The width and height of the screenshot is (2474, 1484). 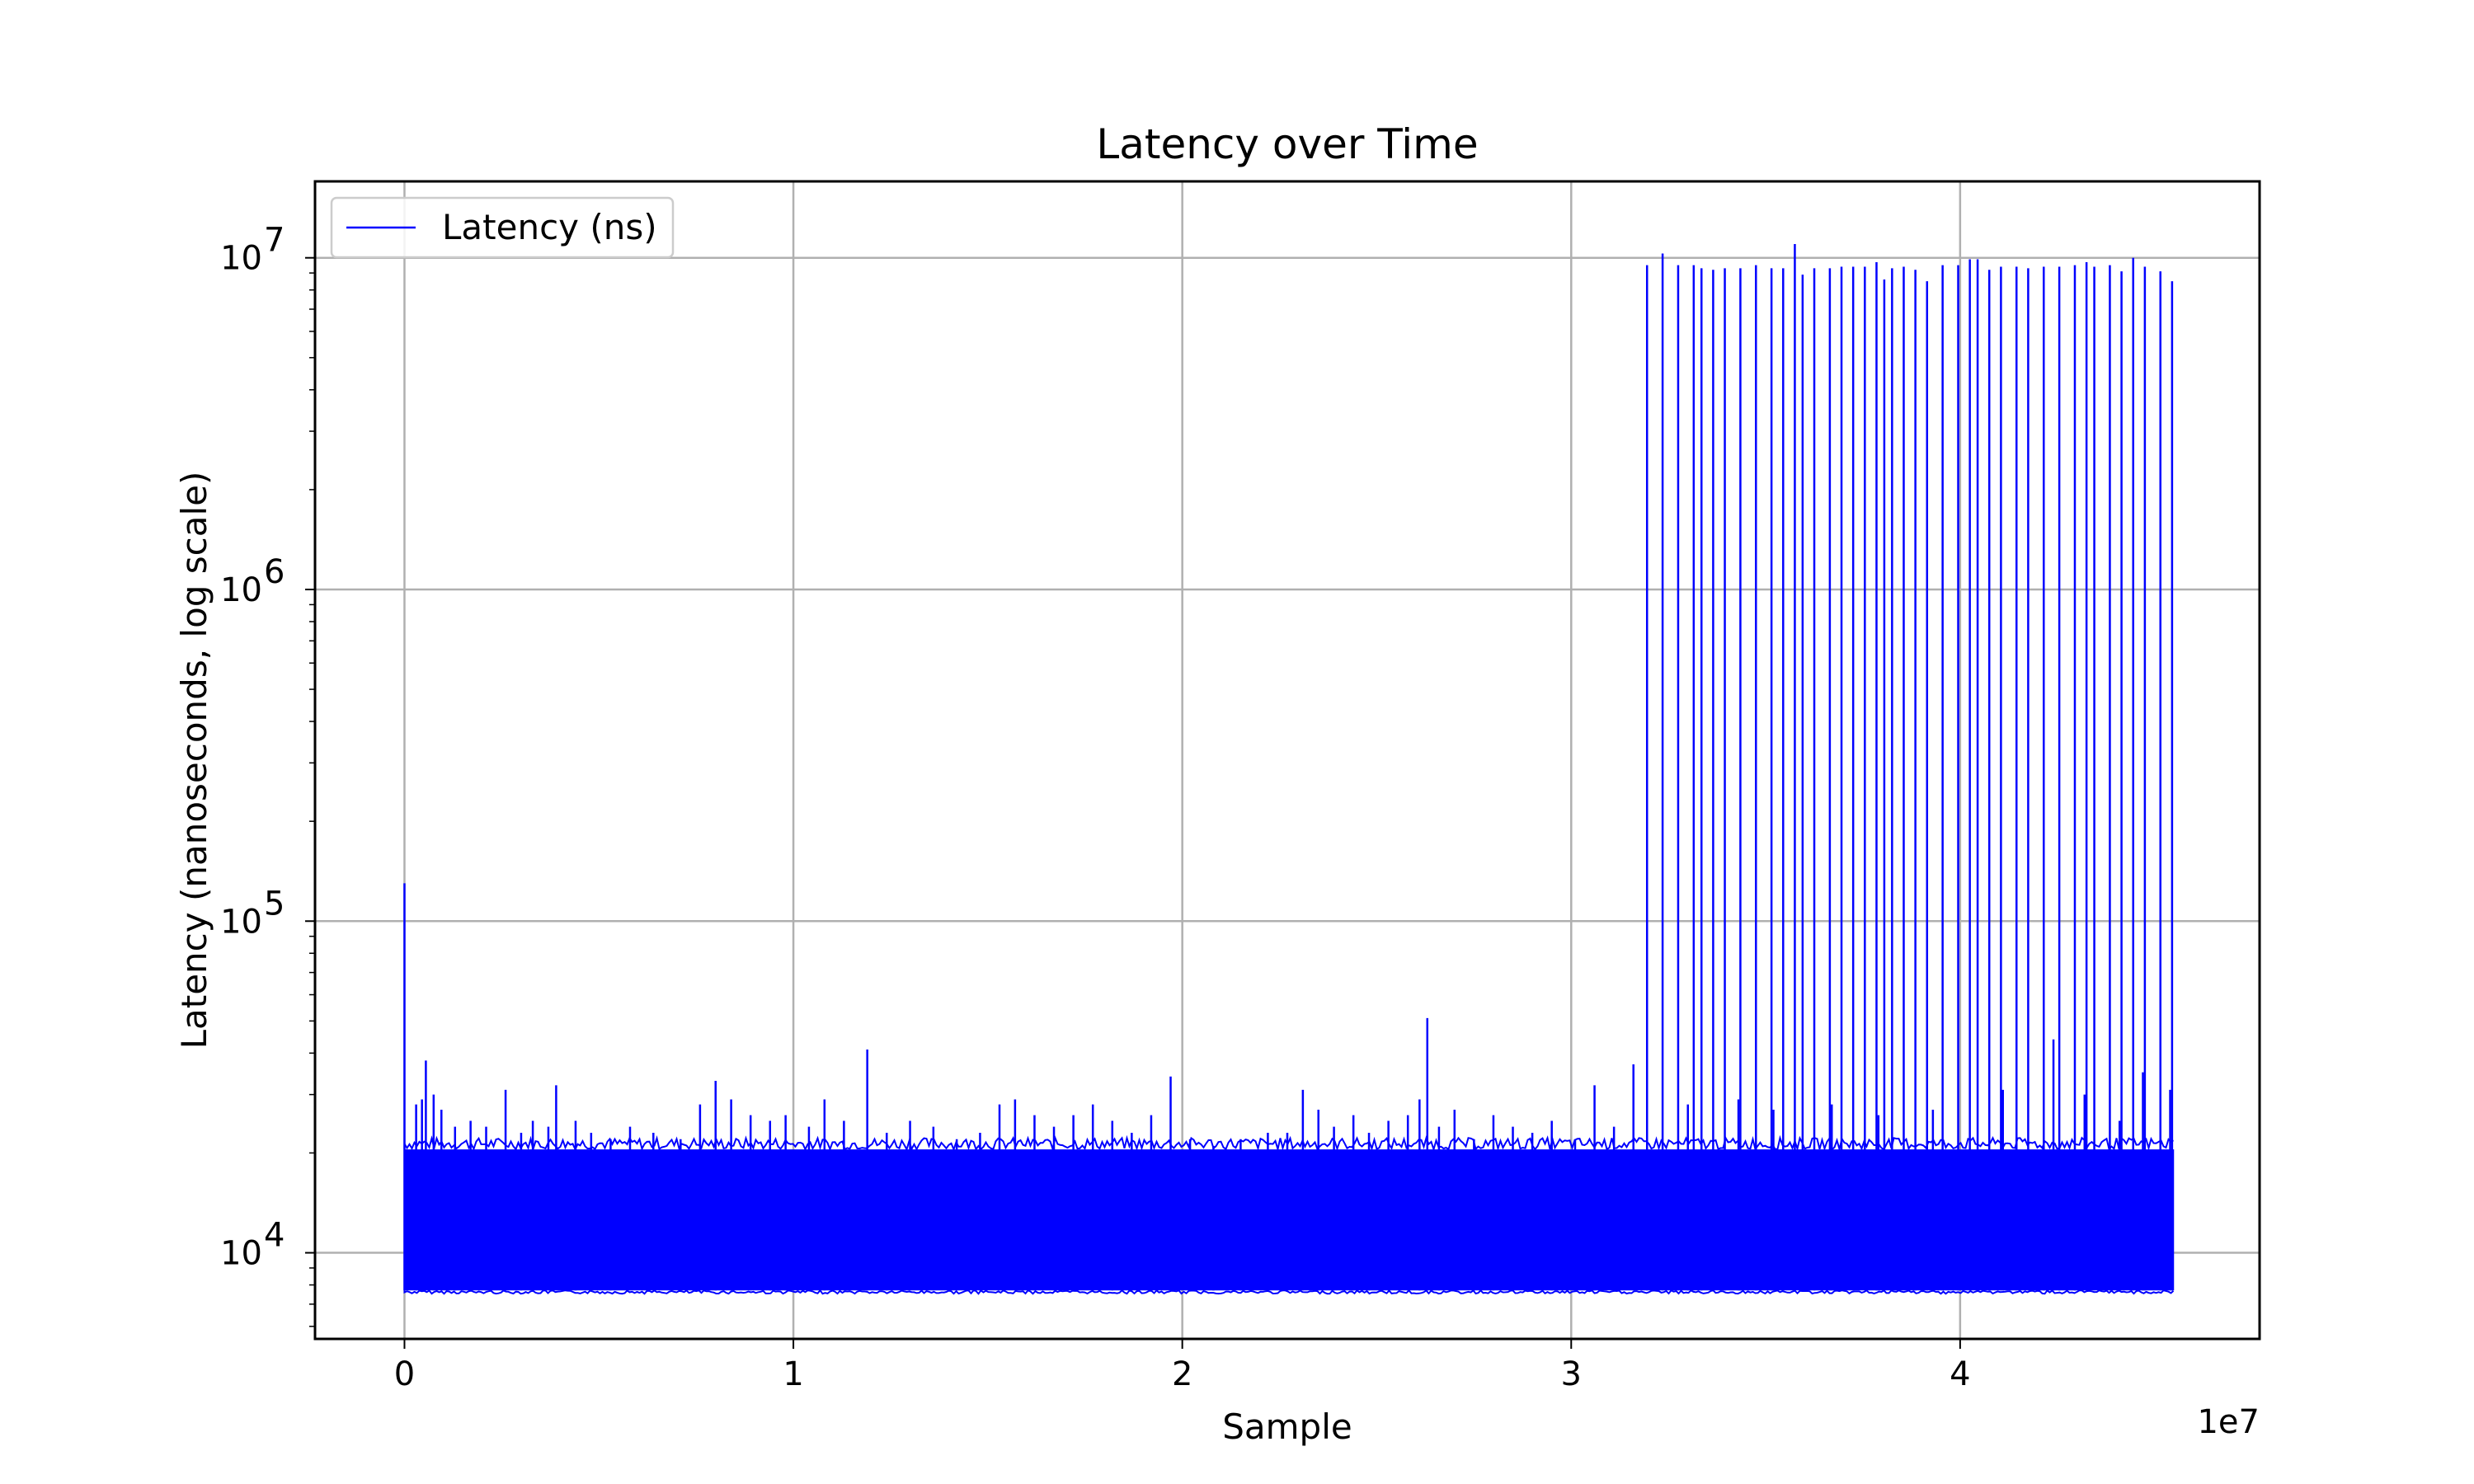 I want to click on legend: Latency (ns), so click(x=502, y=228).